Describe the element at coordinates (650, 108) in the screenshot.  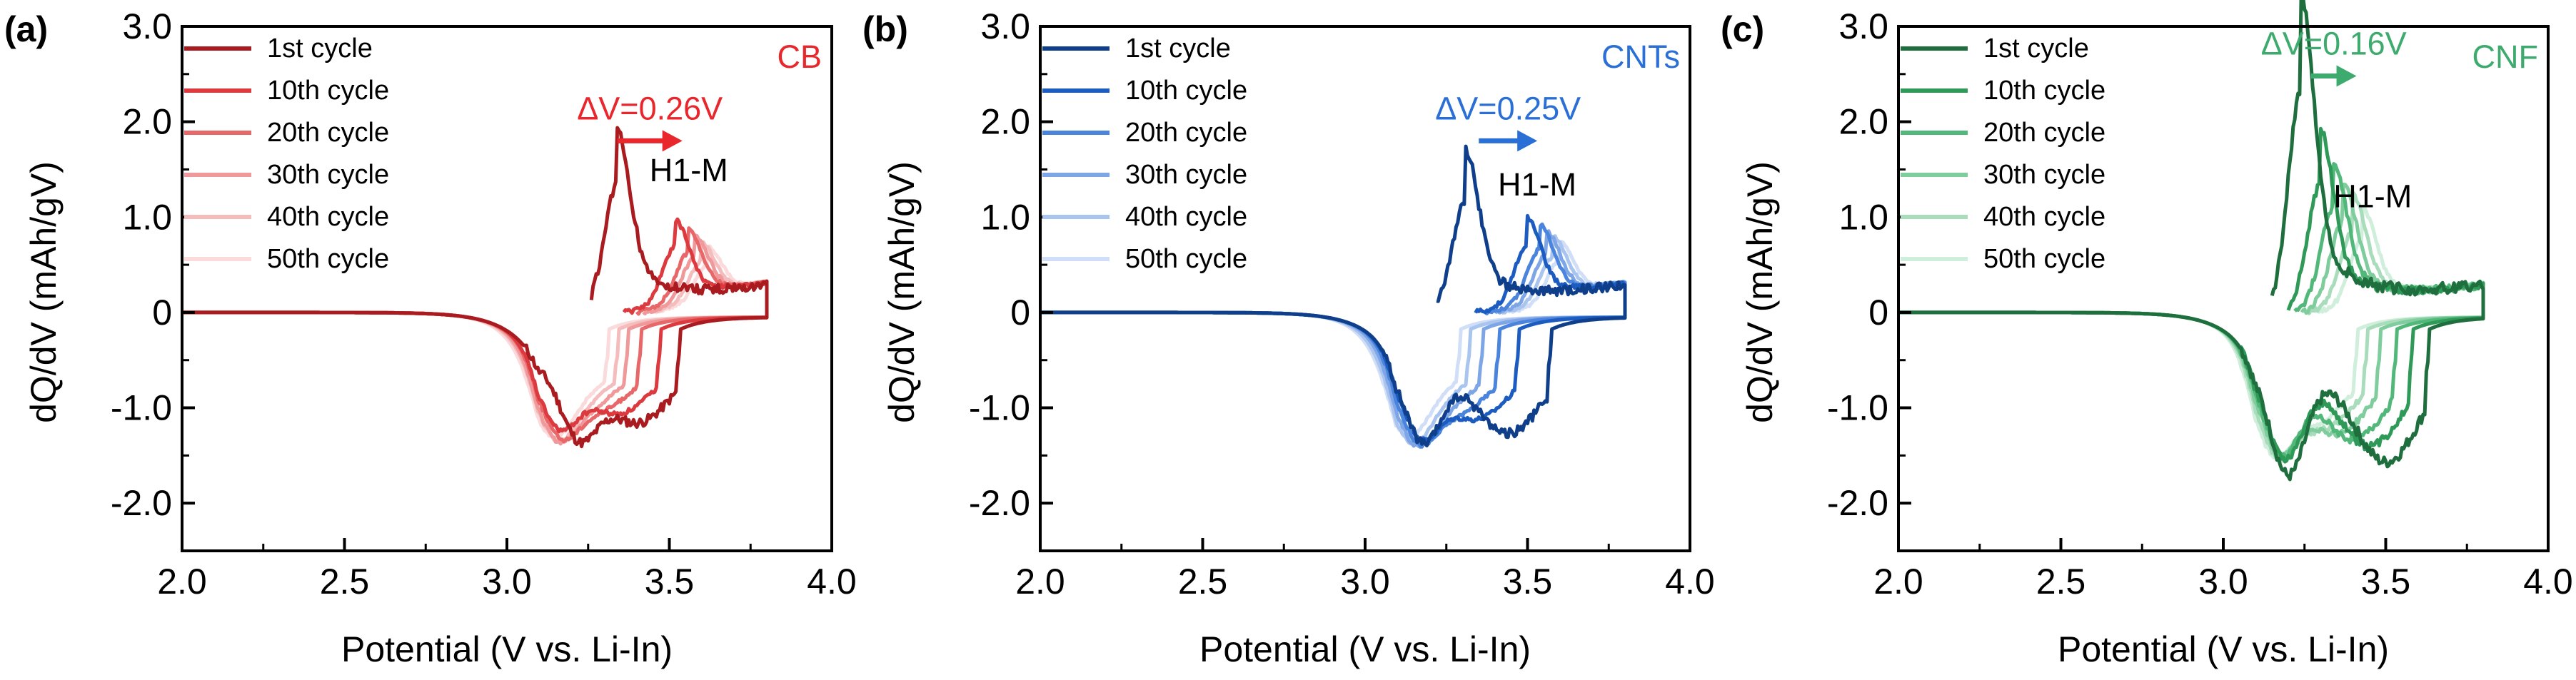
I see `delta-v-label: ΔV=0.26V` at that location.